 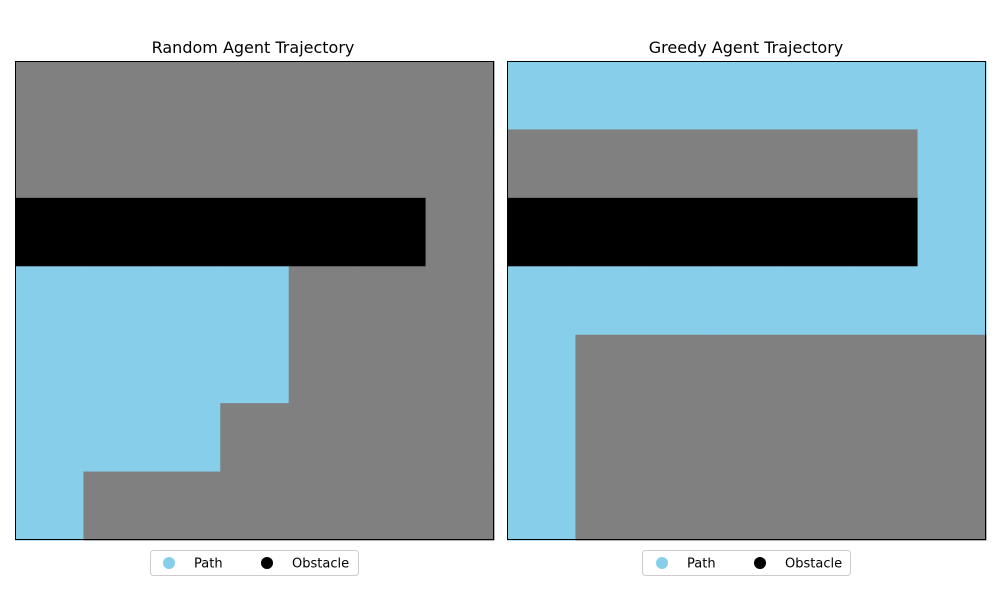 I want to click on greedy-agent-legend: Path Obstacle, so click(x=746, y=563).